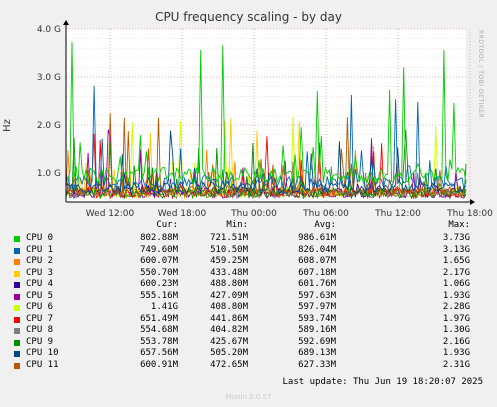  What do you see at coordinates (253, 214) in the screenshot?
I see `x-tick-label: Thu 00:00` at bounding box center [253, 214].